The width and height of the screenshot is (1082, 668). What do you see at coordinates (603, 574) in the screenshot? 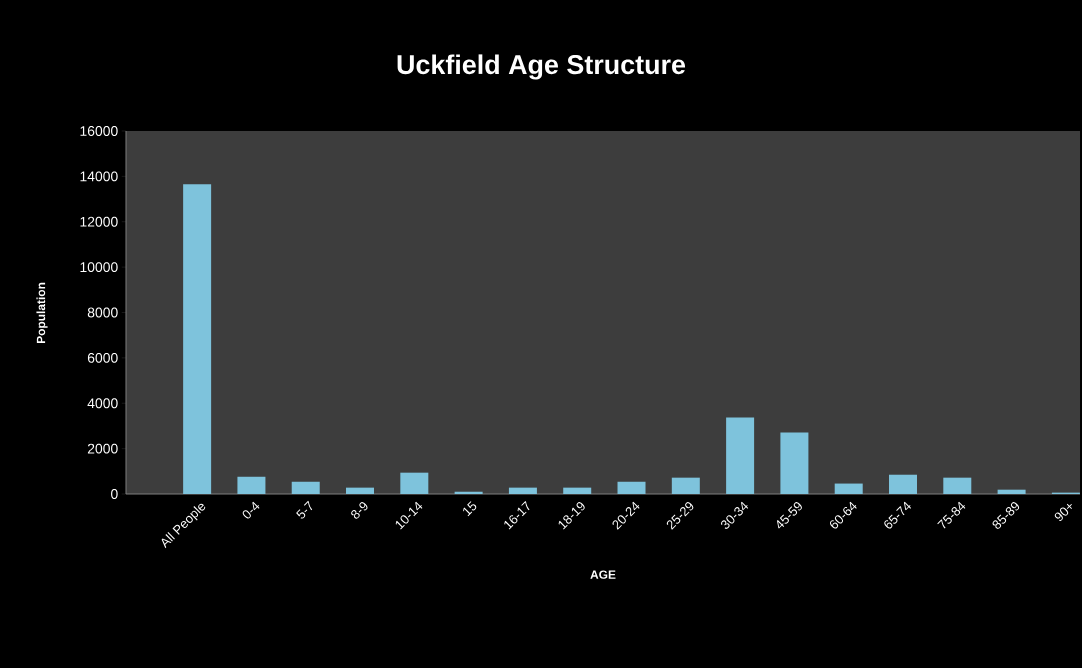
I see `x-axis-title: AGE` at bounding box center [603, 574].